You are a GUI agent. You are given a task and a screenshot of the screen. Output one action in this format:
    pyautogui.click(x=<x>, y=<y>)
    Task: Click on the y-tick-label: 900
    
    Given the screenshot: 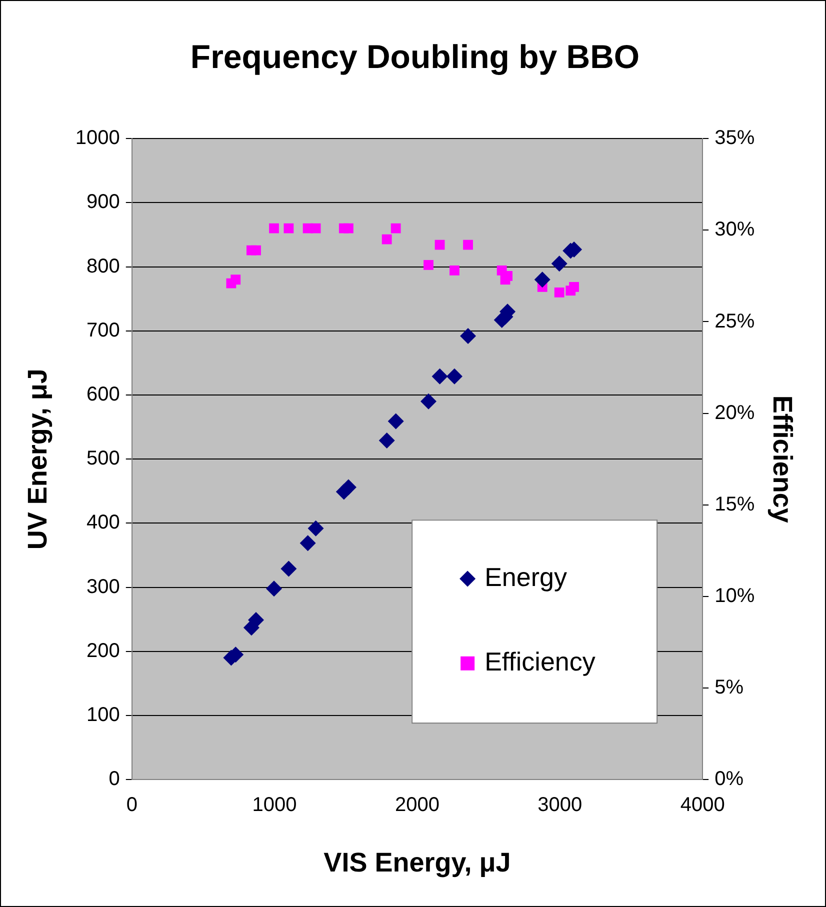 What is the action you would take?
    pyautogui.click(x=103, y=202)
    